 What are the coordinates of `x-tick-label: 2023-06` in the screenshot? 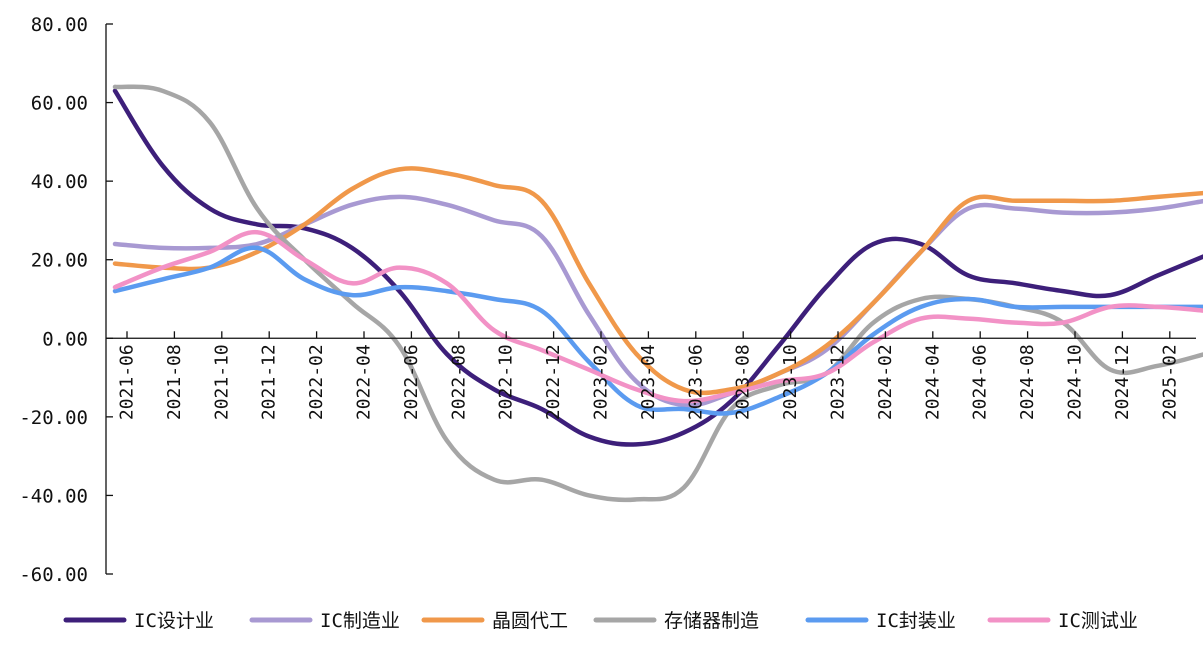 It's located at (695, 382).